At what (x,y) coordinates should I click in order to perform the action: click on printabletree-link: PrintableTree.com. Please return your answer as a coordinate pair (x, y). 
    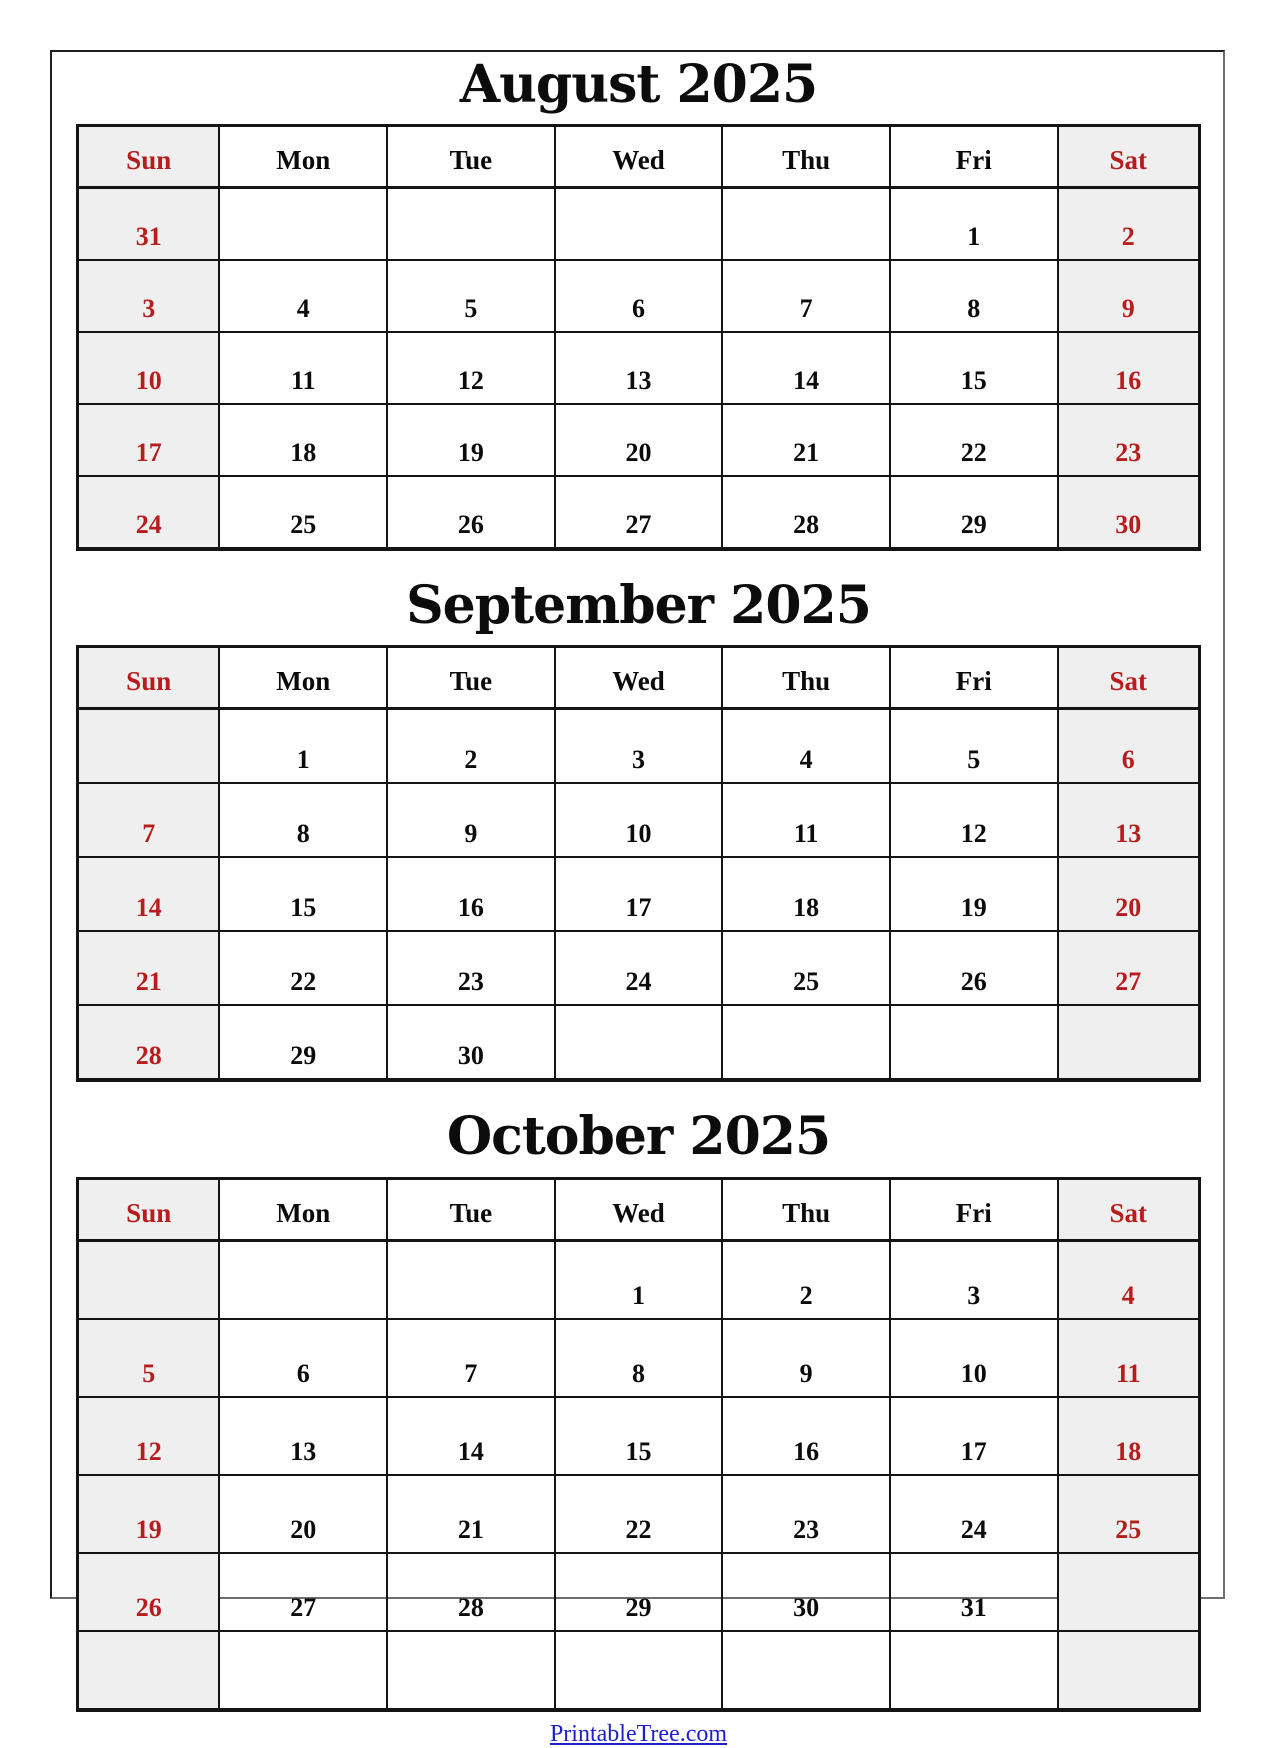
    Looking at the image, I should click on (638, 1733).